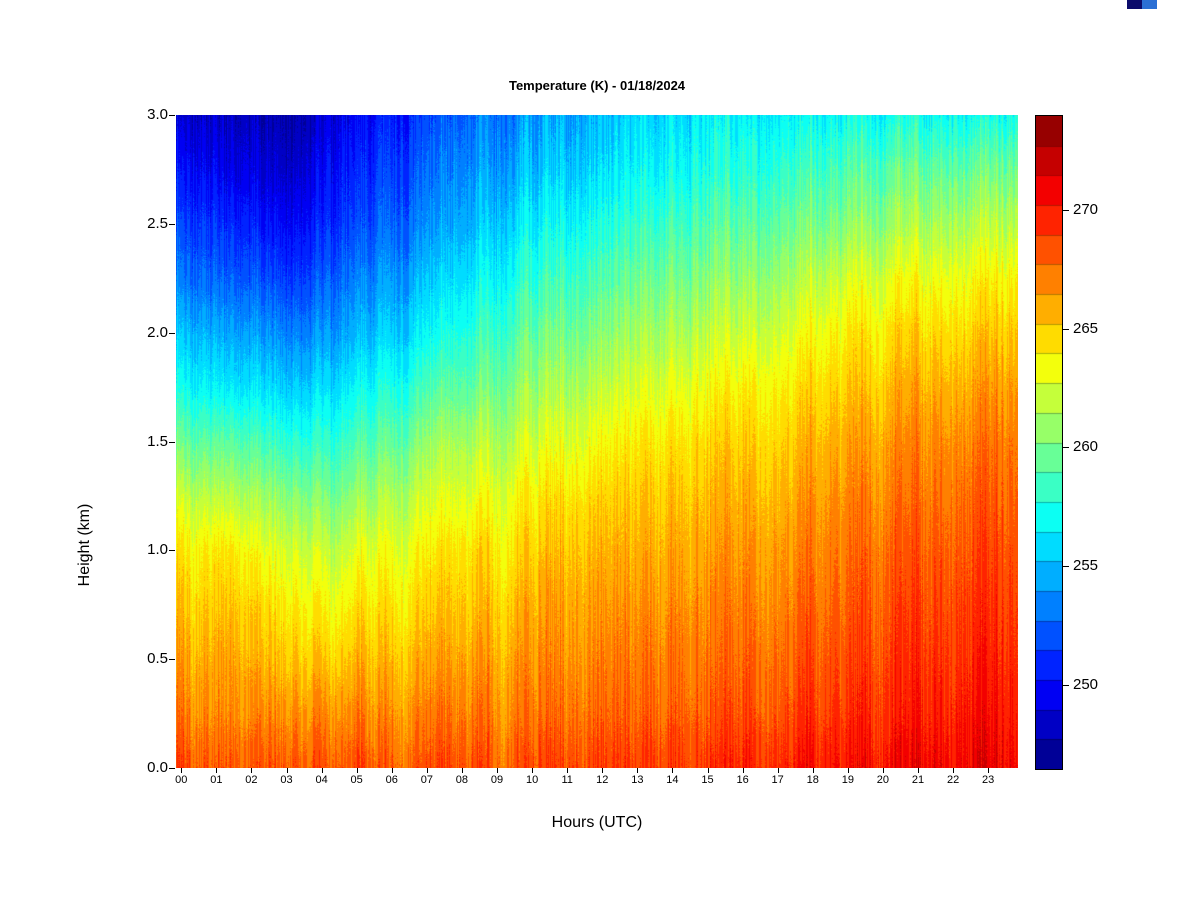  What do you see at coordinates (1134, 4) in the screenshot?
I see `corner-artifact-dark-icon` at bounding box center [1134, 4].